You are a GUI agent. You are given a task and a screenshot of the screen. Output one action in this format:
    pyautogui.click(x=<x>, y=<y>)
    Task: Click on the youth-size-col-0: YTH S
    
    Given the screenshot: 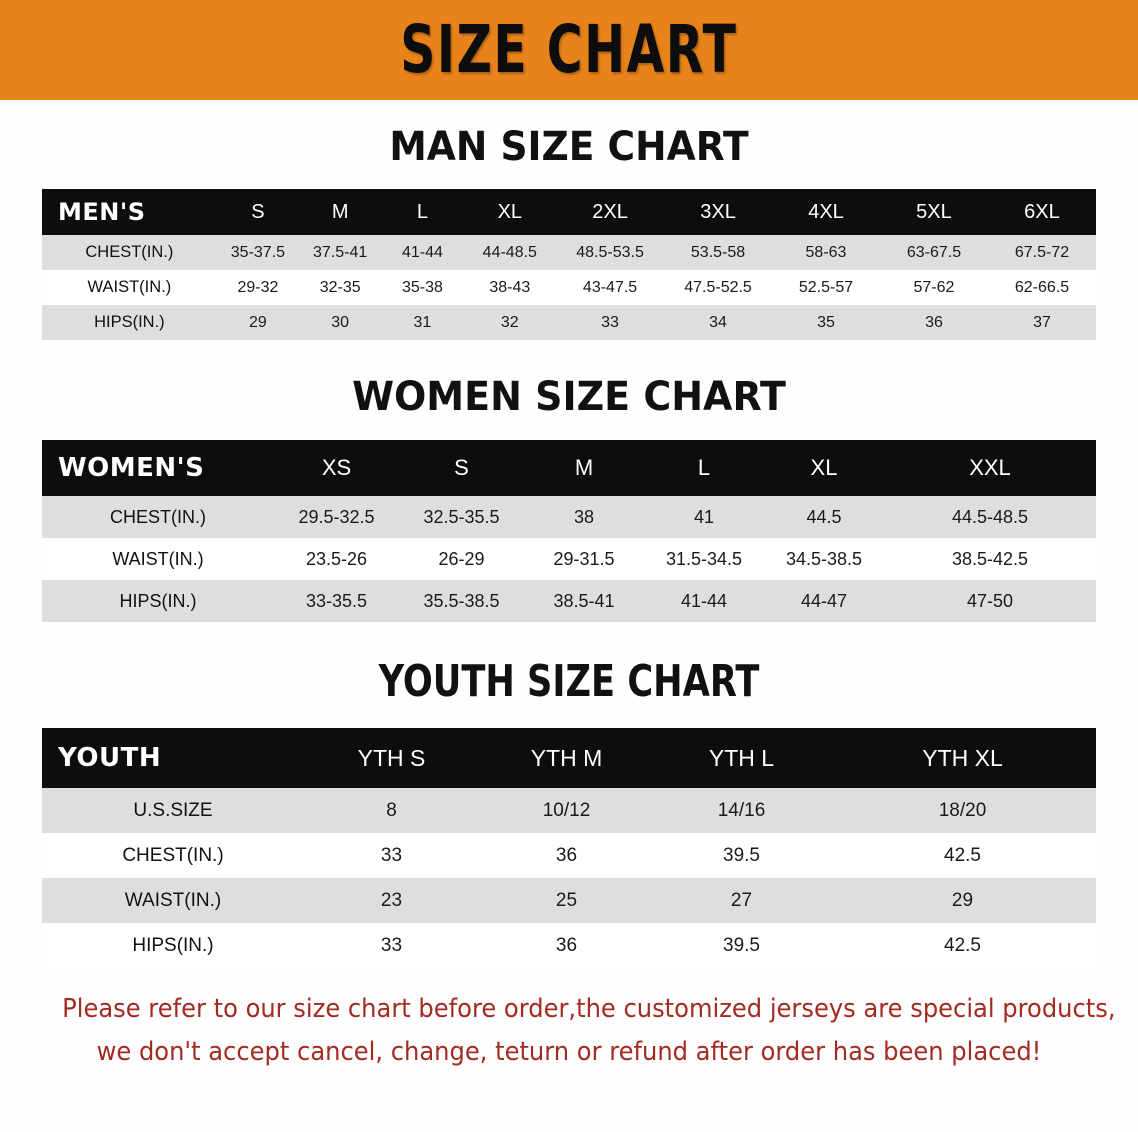 What is the action you would take?
    pyautogui.click(x=391, y=757)
    